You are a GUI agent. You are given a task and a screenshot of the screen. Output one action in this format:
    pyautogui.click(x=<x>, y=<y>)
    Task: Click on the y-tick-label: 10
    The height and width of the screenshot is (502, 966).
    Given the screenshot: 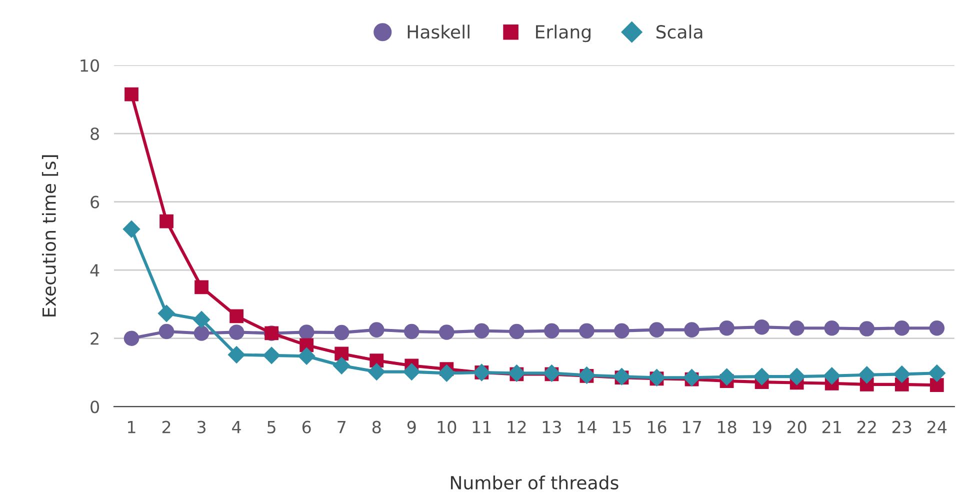 What is the action you would take?
    pyautogui.click(x=89, y=65)
    